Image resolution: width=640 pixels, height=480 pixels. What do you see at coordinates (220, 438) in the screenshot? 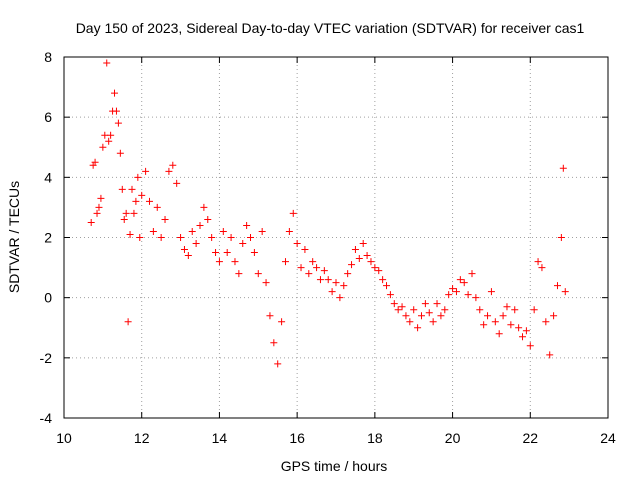
I see `x-tick-label: 14` at bounding box center [220, 438].